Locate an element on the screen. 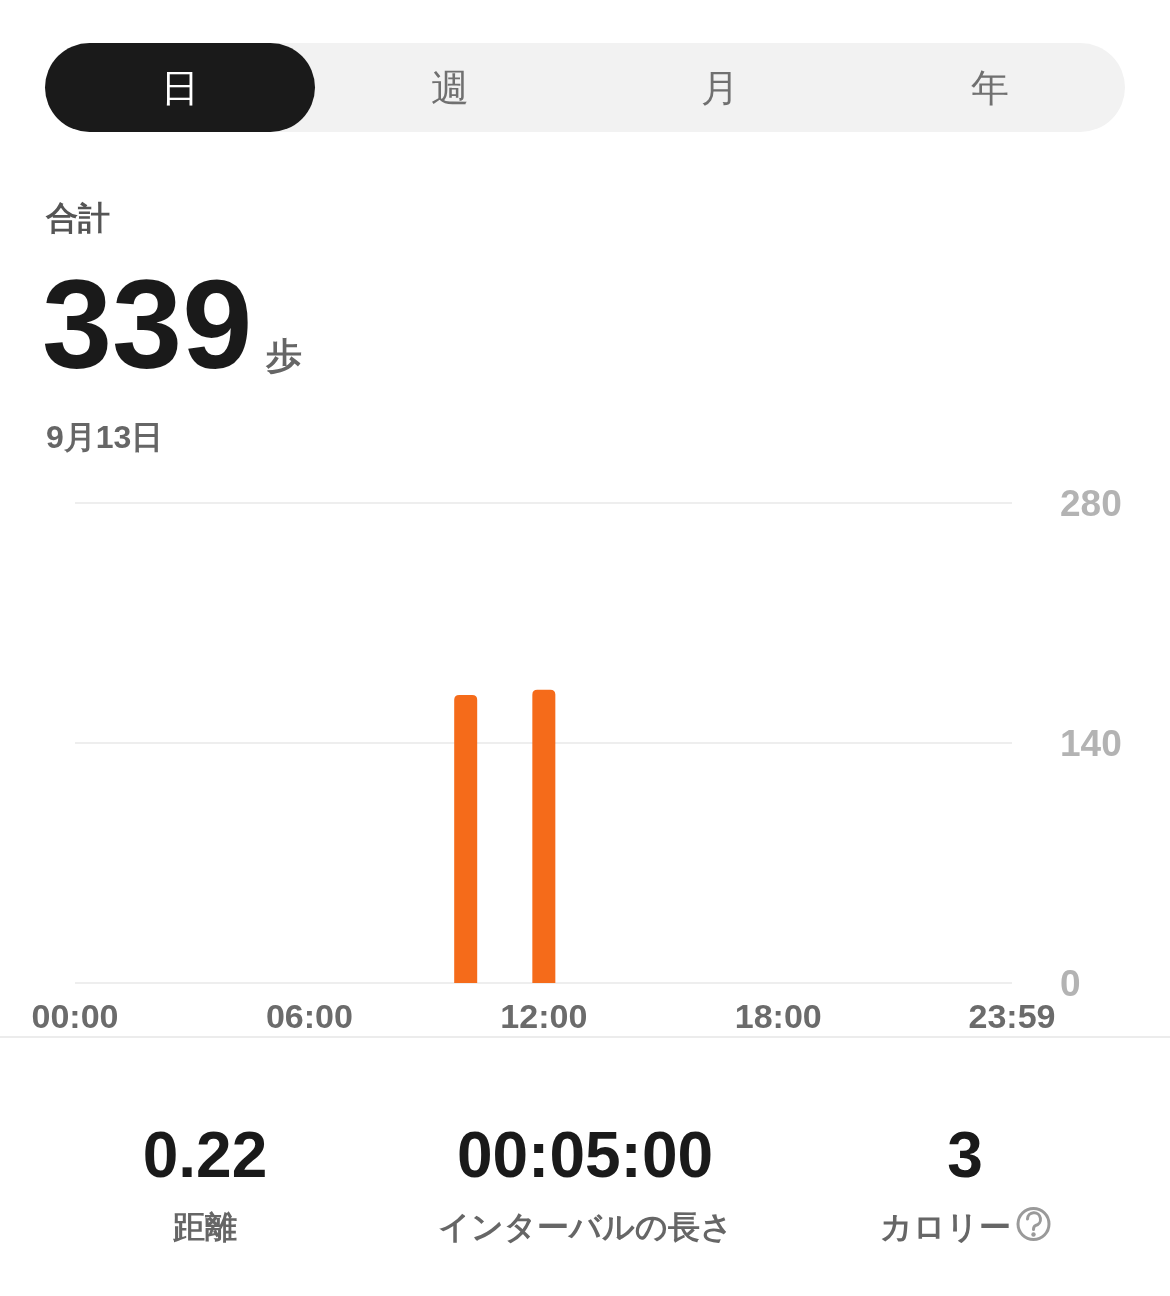 The width and height of the screenshot is (1170, 1296). text: インターバルの長さ is located at coordinates (585, 1227).